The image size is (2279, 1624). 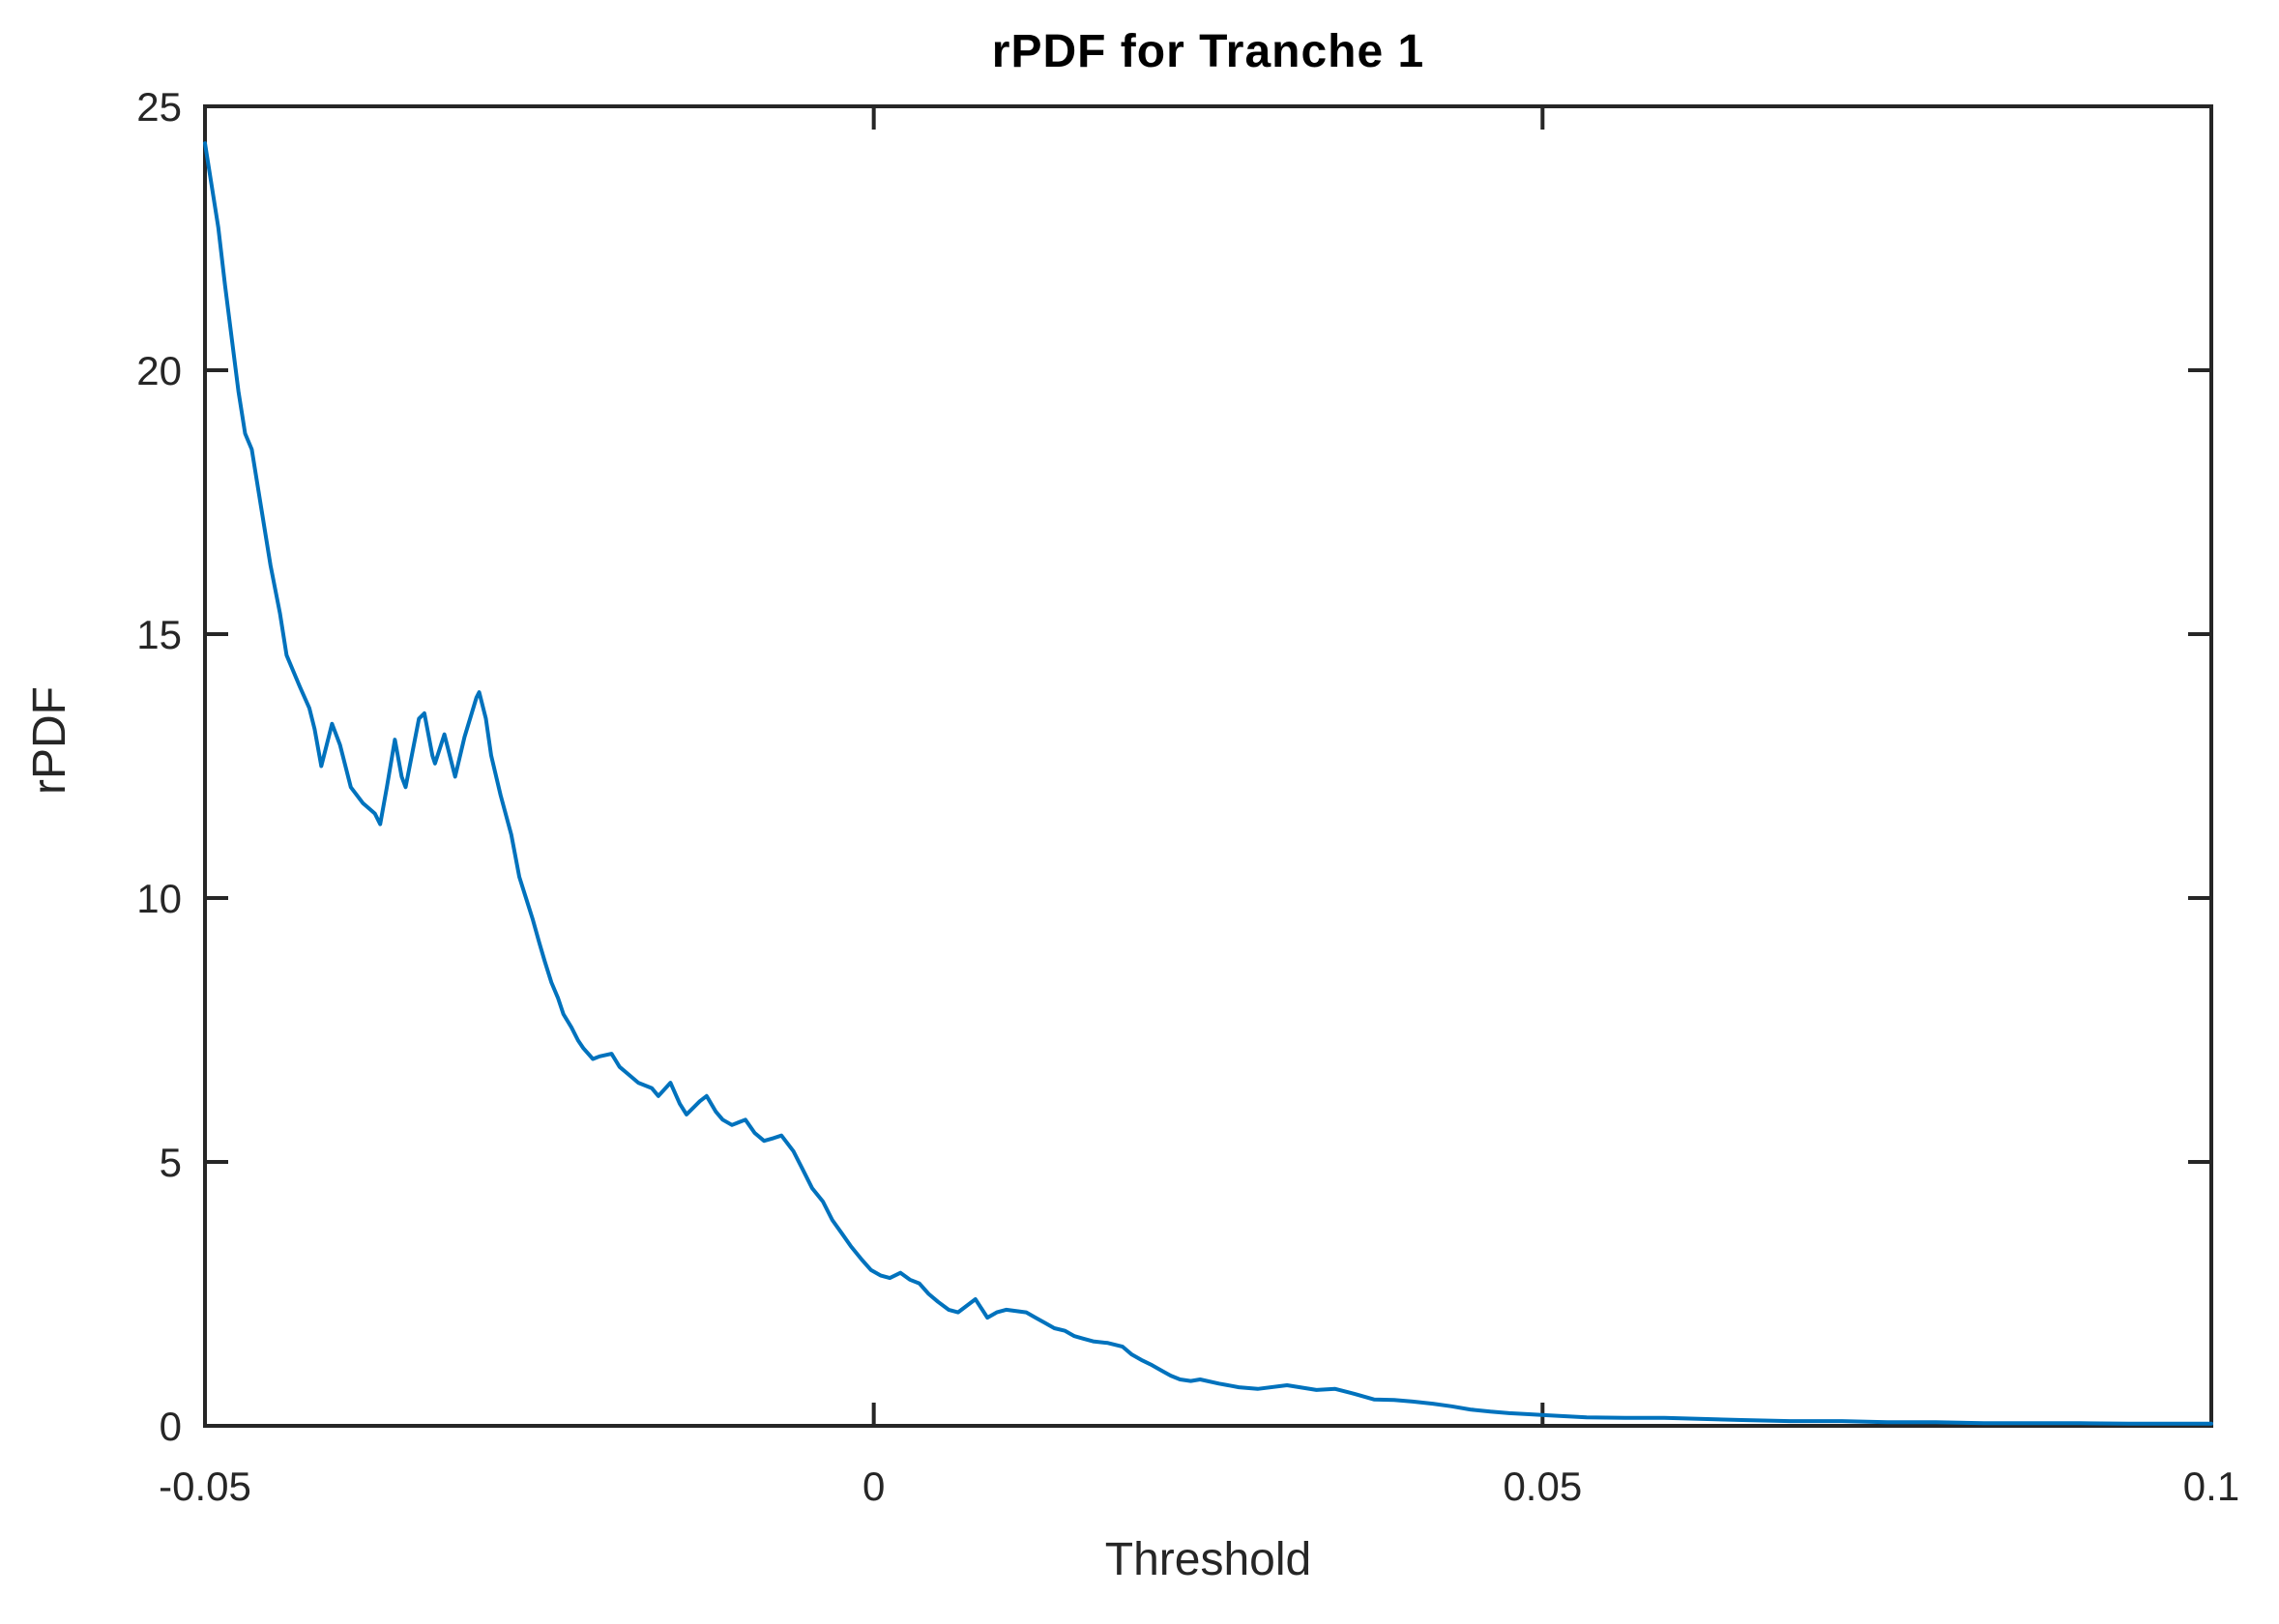 I want to click on y-tick-label: 25, so click(x=159, y=107).